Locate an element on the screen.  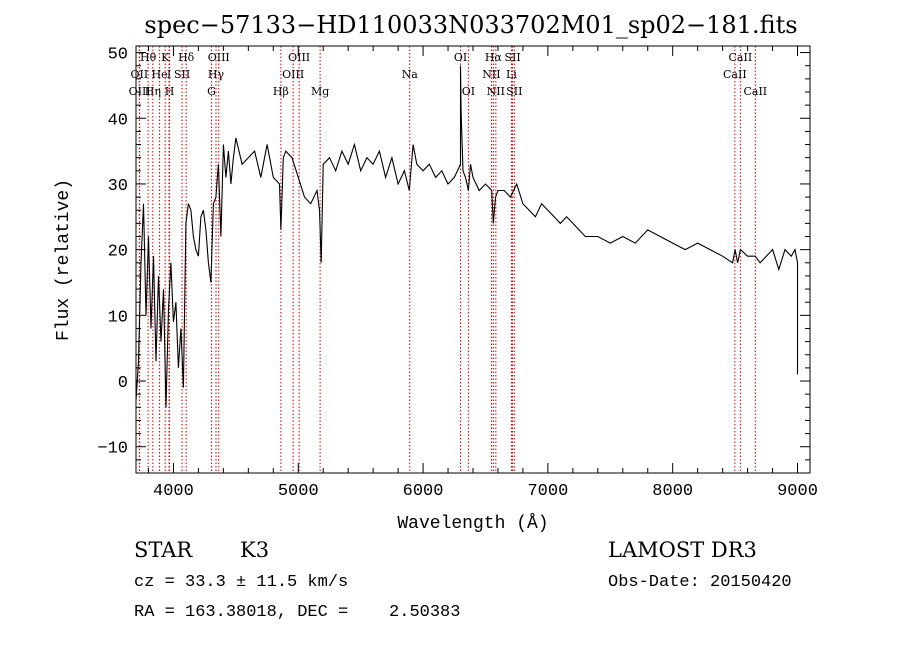
y-tick-label: 10 is located at coordinates (118, 317).